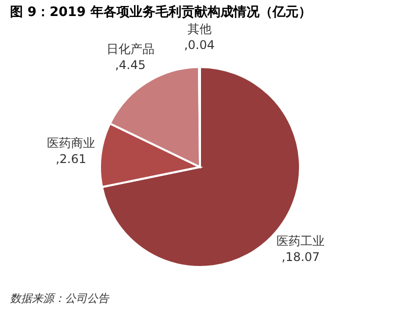 The height and width of the screenshot is (326, 418). What do you see at coordinates (161, 12) in the screenshot?
I see `chart-title: 图 9：2019 年各项业务毛利贡献构成情况（亿元）` at bounding box center [161, 12].